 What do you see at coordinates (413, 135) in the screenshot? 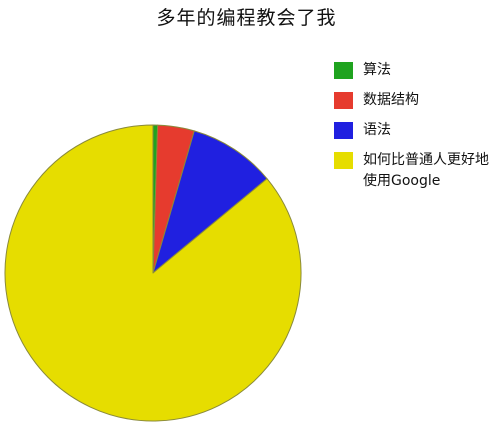
I see `legend-item: 语法` at bounding box center [413, 135].